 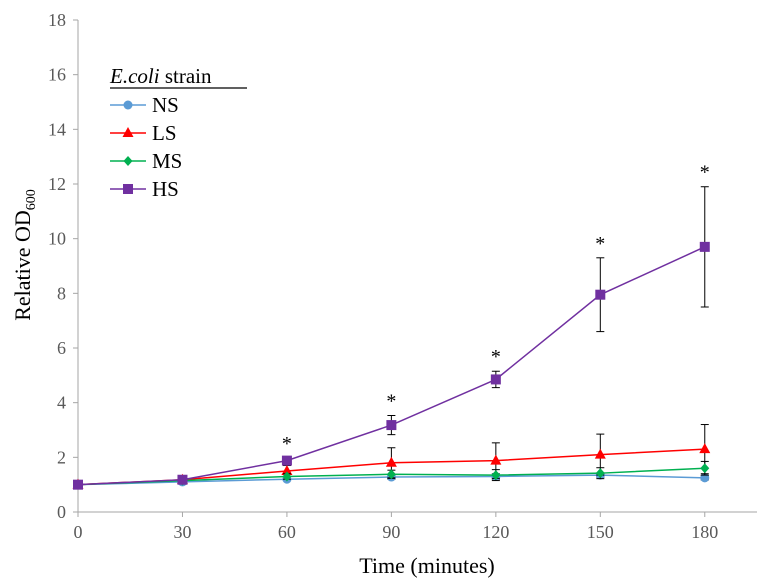 What do you see at coordinates (144, 105) in the screenshot?
I see `legend-item-ns: NS` at bounding box center [144, 105].